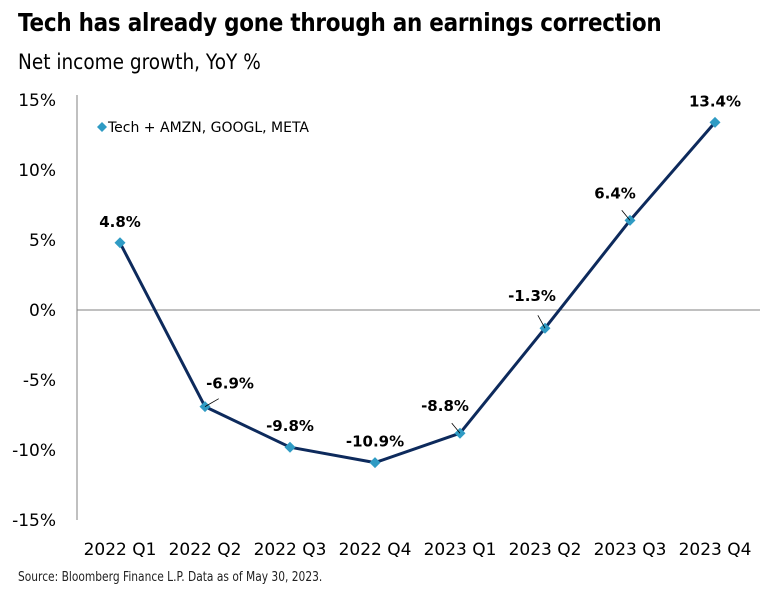 This screenshot has width=770, height=595. Describe the element at coordinates (139, 62) in the screenshot. I see `chart-subtitle: Net income growth, YoY %` at that location.